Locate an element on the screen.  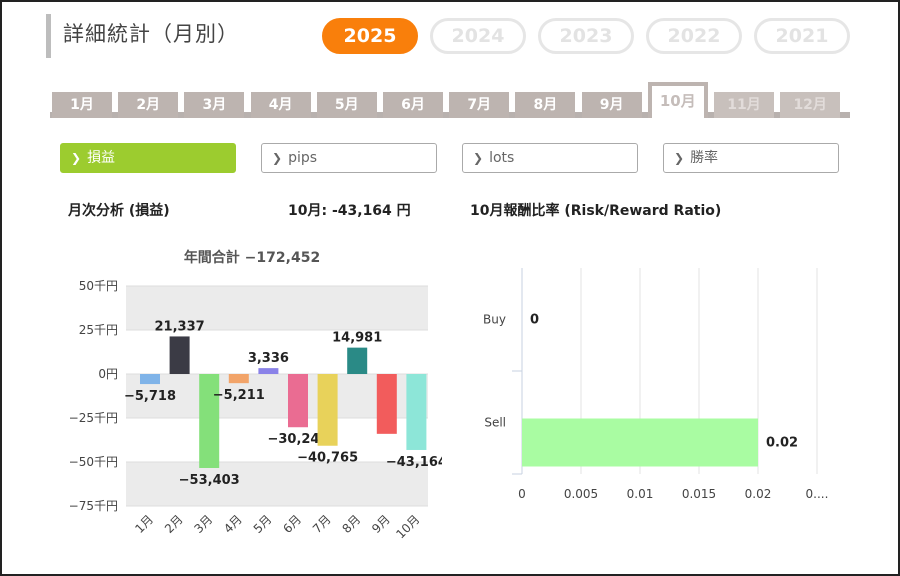
bar-10月 is located at coordinates (416, 412).